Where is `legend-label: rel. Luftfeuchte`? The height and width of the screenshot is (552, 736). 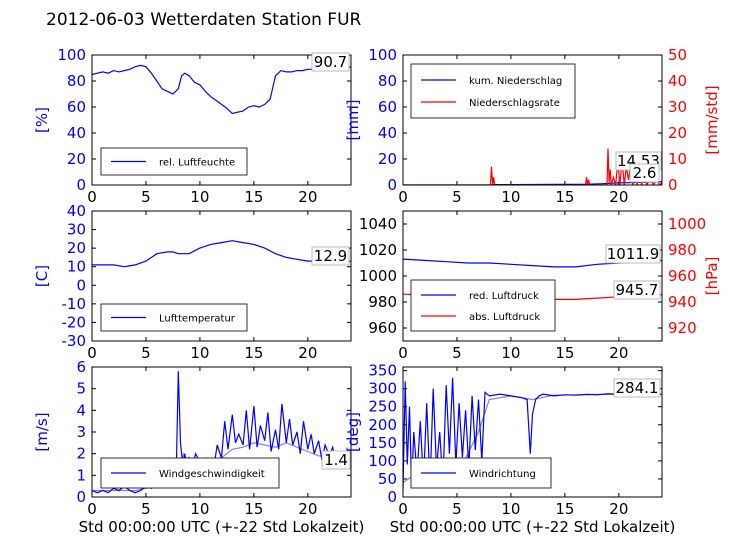
legend-label: rel. Luftfeuchte is located at coordinates (197, 163).